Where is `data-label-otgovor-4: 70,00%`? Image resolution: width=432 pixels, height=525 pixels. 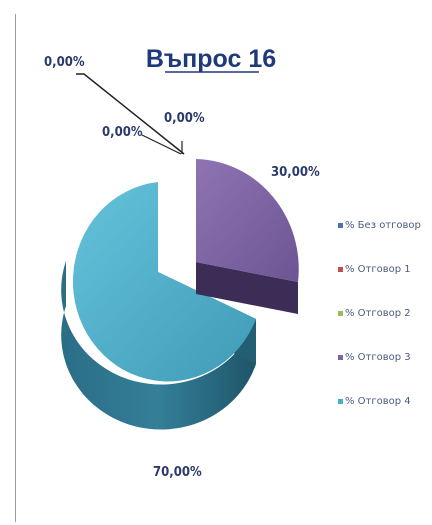
data-label-otgovor-4: 70,00% is located at coordinates (177, 472).